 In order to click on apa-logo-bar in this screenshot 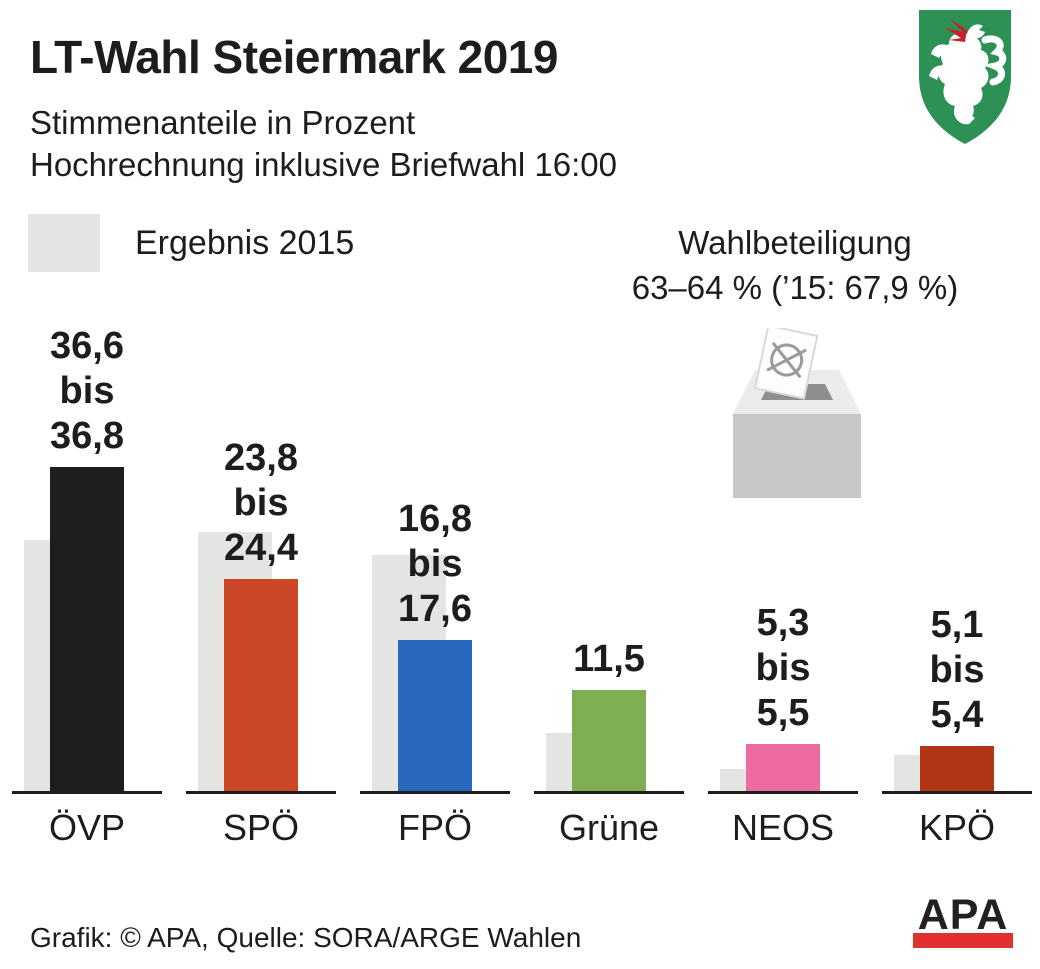, I will do `click(963, 940)`.